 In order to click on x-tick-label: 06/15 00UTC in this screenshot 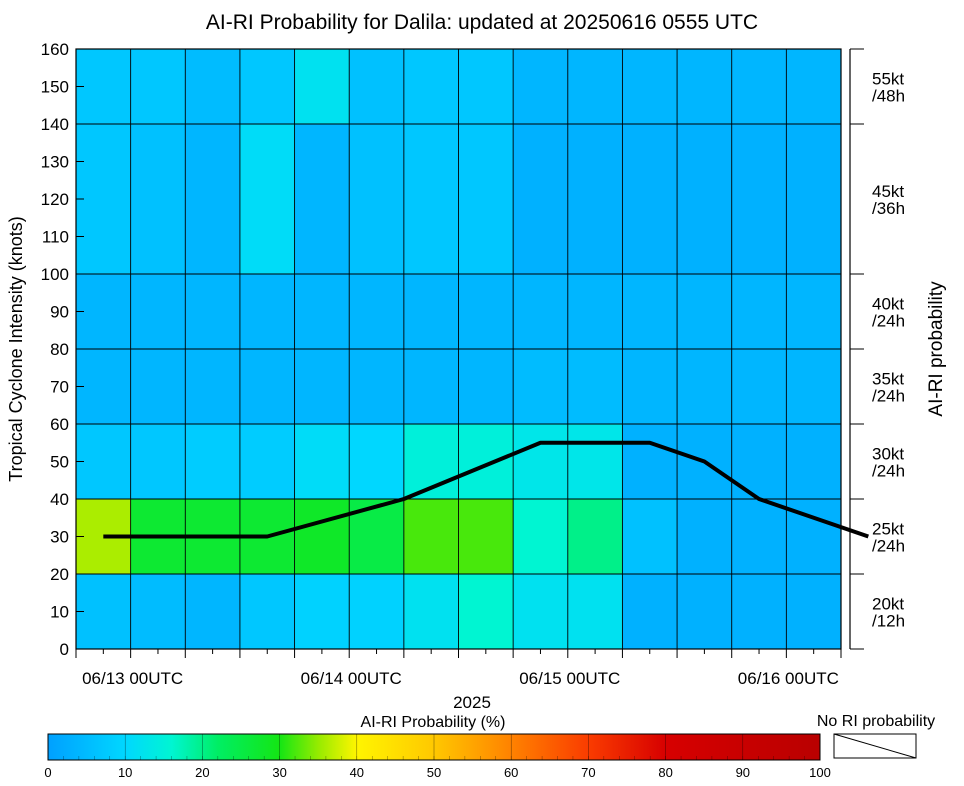, I will do `click(569, 678)`.